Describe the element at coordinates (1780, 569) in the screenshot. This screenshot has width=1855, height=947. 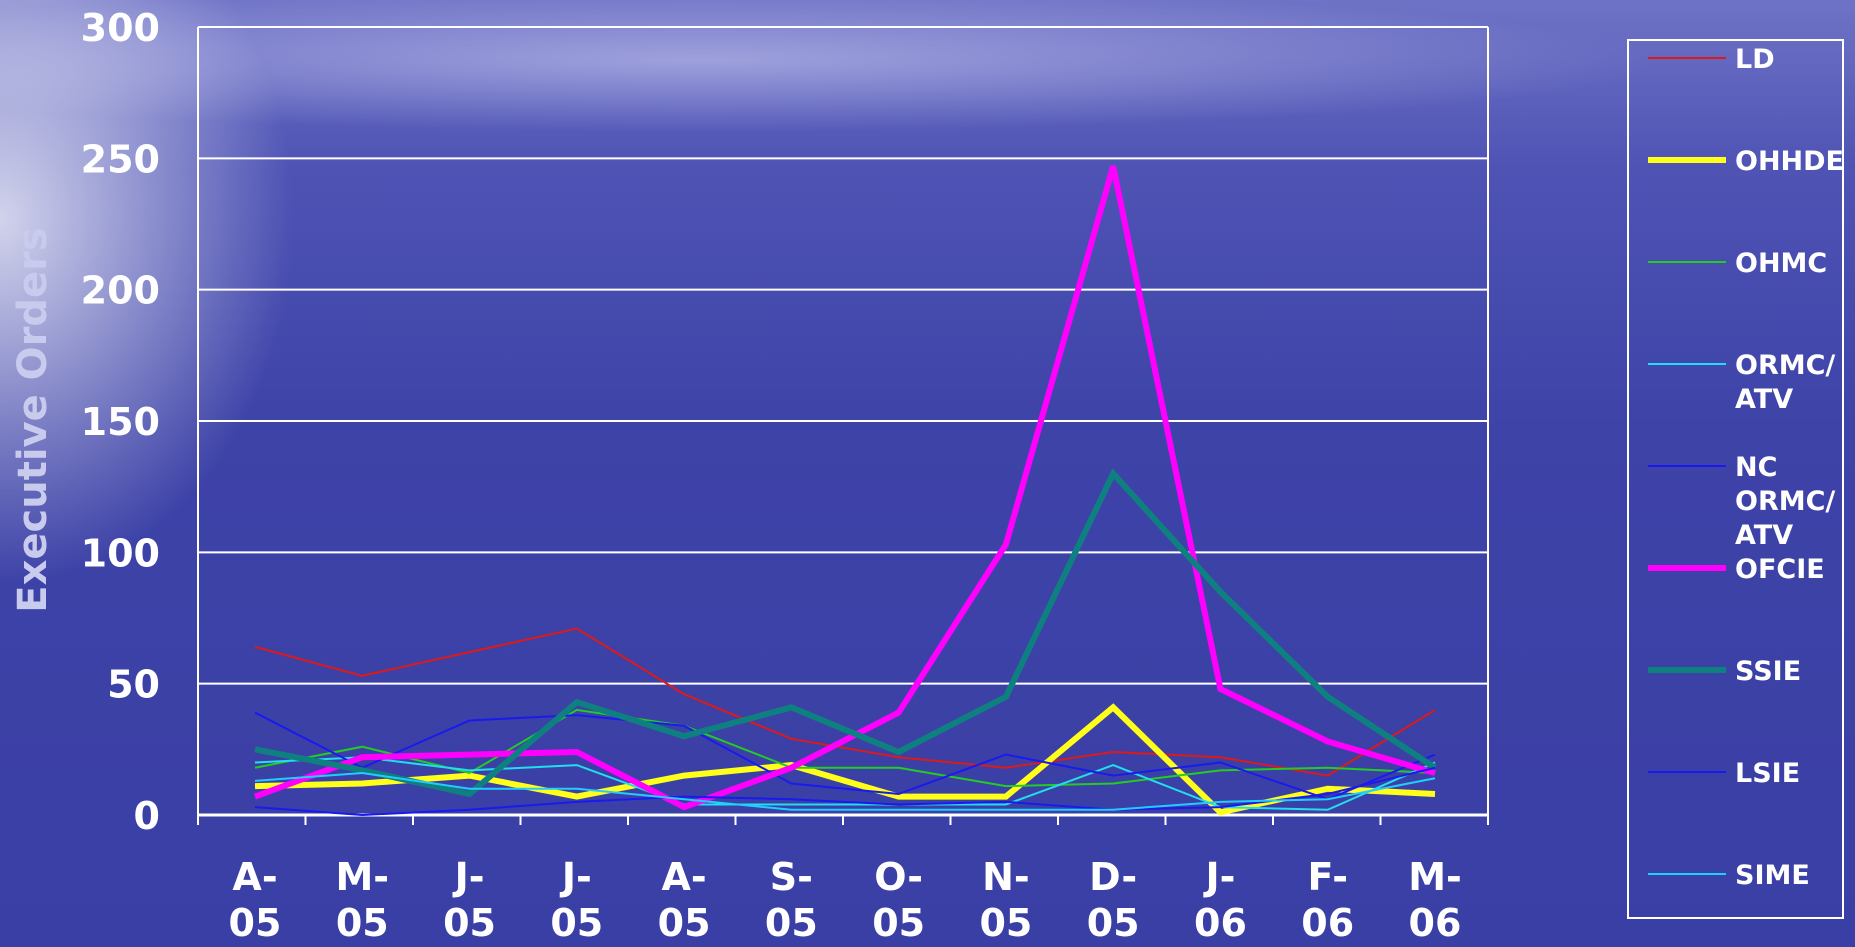
I see `legend-label: OFCIE` at that location.